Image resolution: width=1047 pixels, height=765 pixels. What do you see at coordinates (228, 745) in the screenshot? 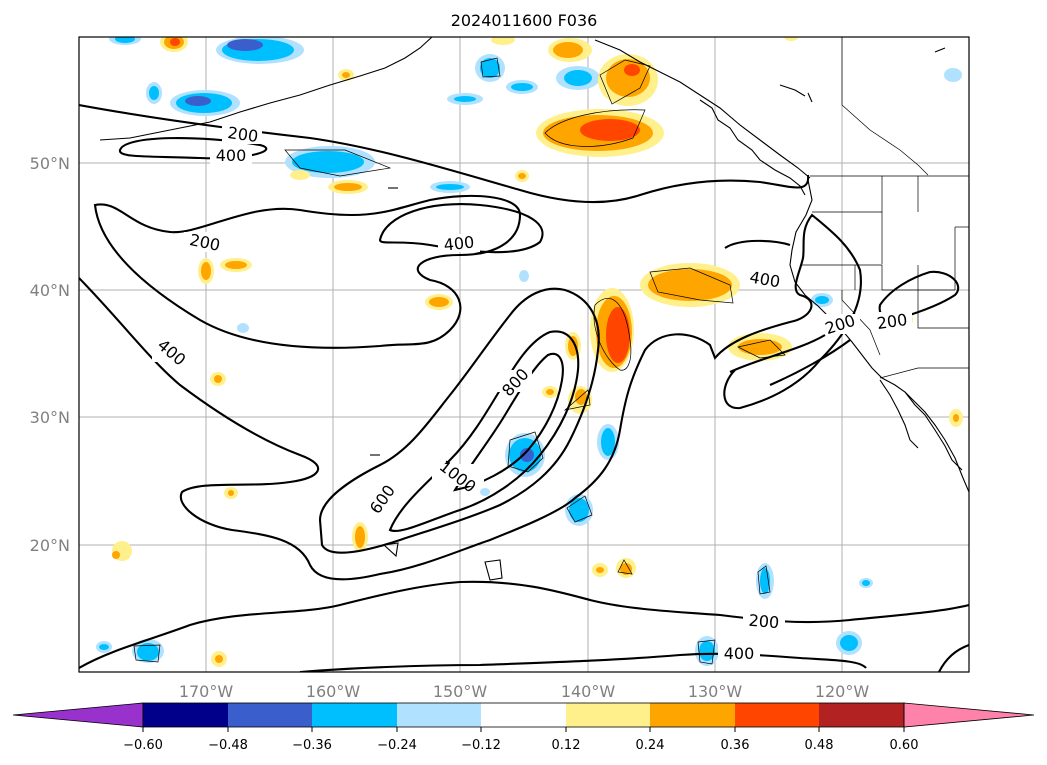
I see `colorbar-tick-label: −0.48` at bounding box center [228, 745].